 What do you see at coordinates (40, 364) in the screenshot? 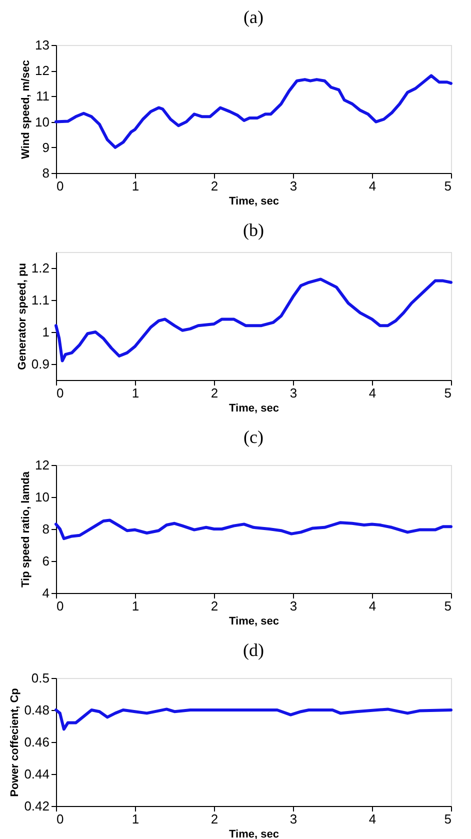
I see `y-tick-label: 0.9` at bounding box center [40, 364].